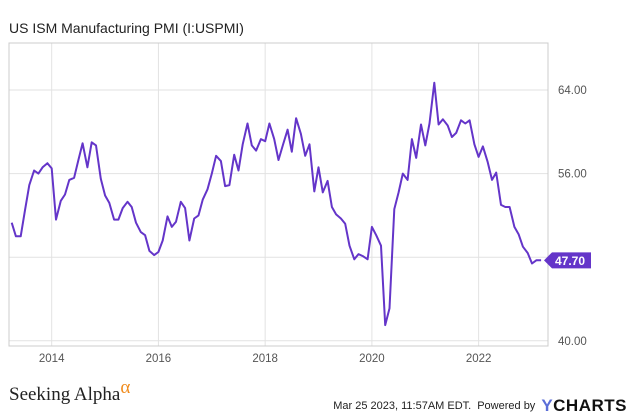 The width and height of the screenshot is (635, 417). What do you see at coordinates (65, 394) in the screenshot?
I see `brand-name: Seeking Alpha` at bounding box center [65, 394].